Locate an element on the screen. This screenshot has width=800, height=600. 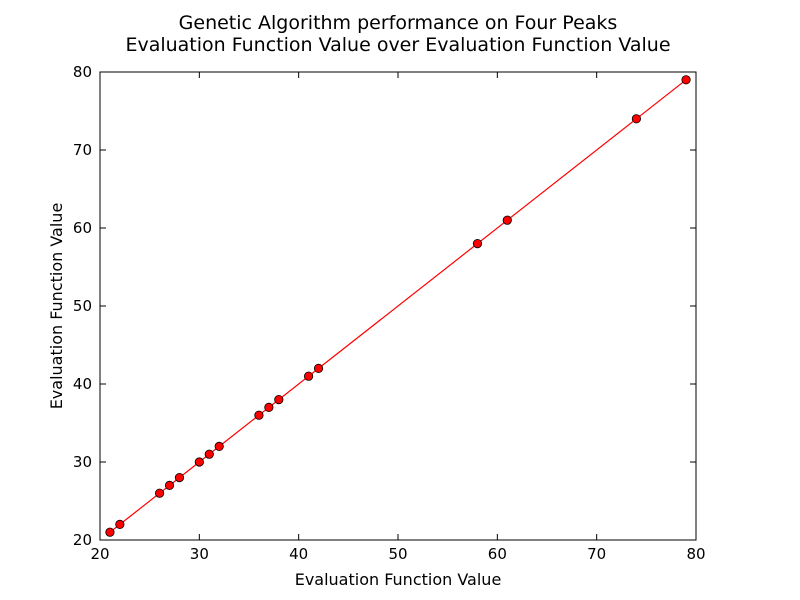
y-axis-label: Evaluation Function Value is located at coordinates (56, 306).